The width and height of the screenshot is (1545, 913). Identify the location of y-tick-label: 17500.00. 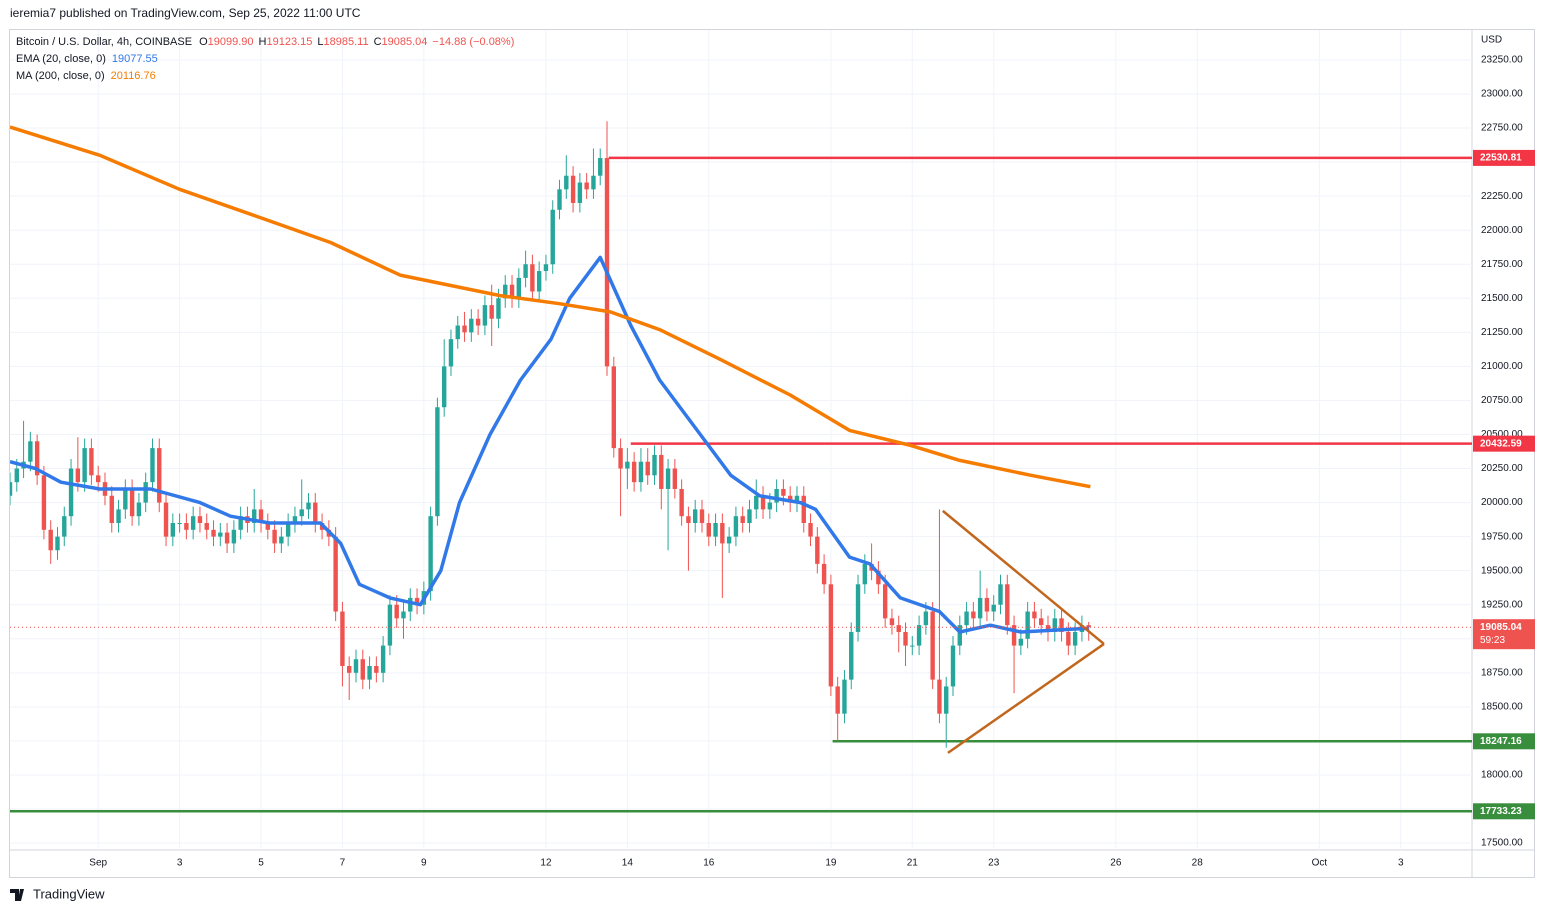
(1502, 843).